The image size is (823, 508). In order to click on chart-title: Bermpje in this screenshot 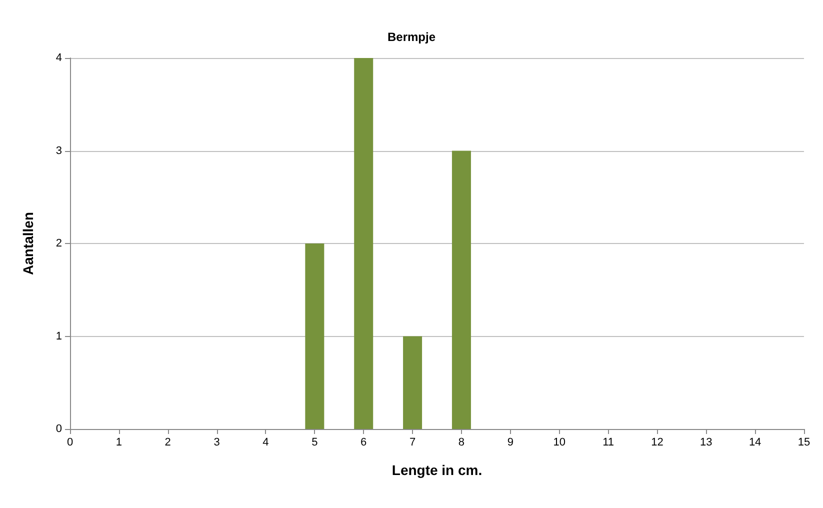, I will do `click(411, 37)`.